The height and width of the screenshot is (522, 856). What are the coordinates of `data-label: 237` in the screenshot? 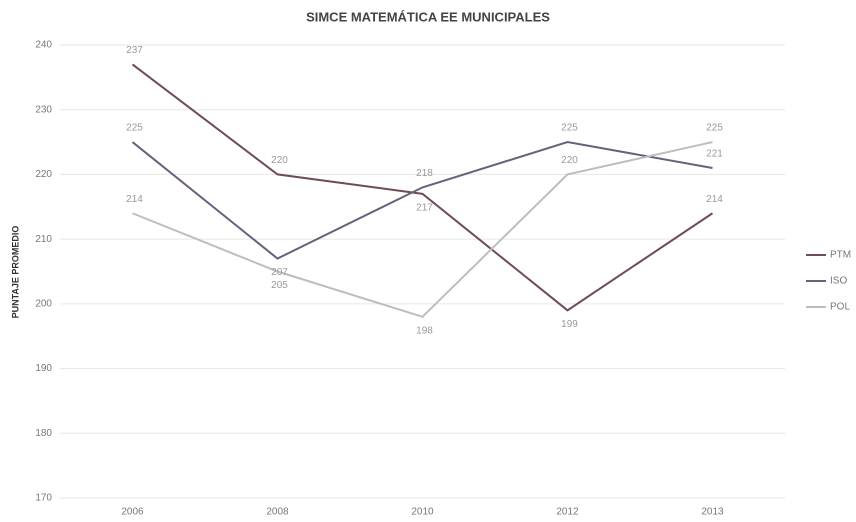 It's located at (134, 50).